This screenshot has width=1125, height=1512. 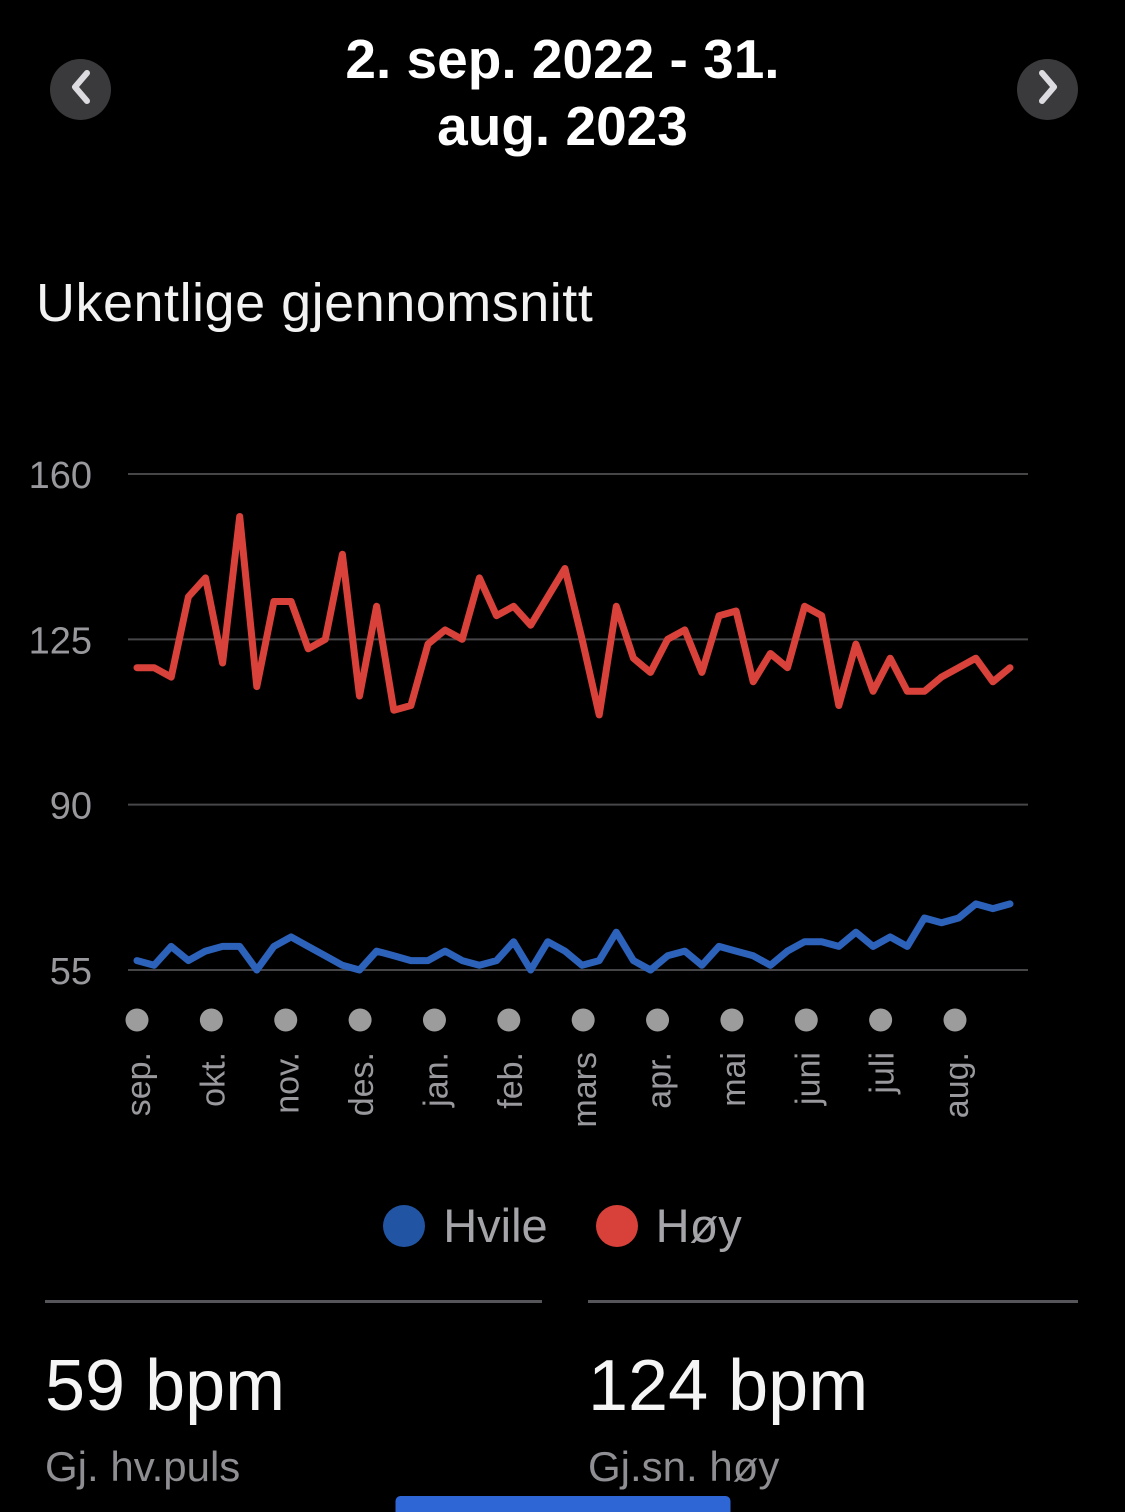 What do you see at coordinates (698, 1225) in the screenshot?
I see `legend-label: Høy` at bounding box center [698, 1225].